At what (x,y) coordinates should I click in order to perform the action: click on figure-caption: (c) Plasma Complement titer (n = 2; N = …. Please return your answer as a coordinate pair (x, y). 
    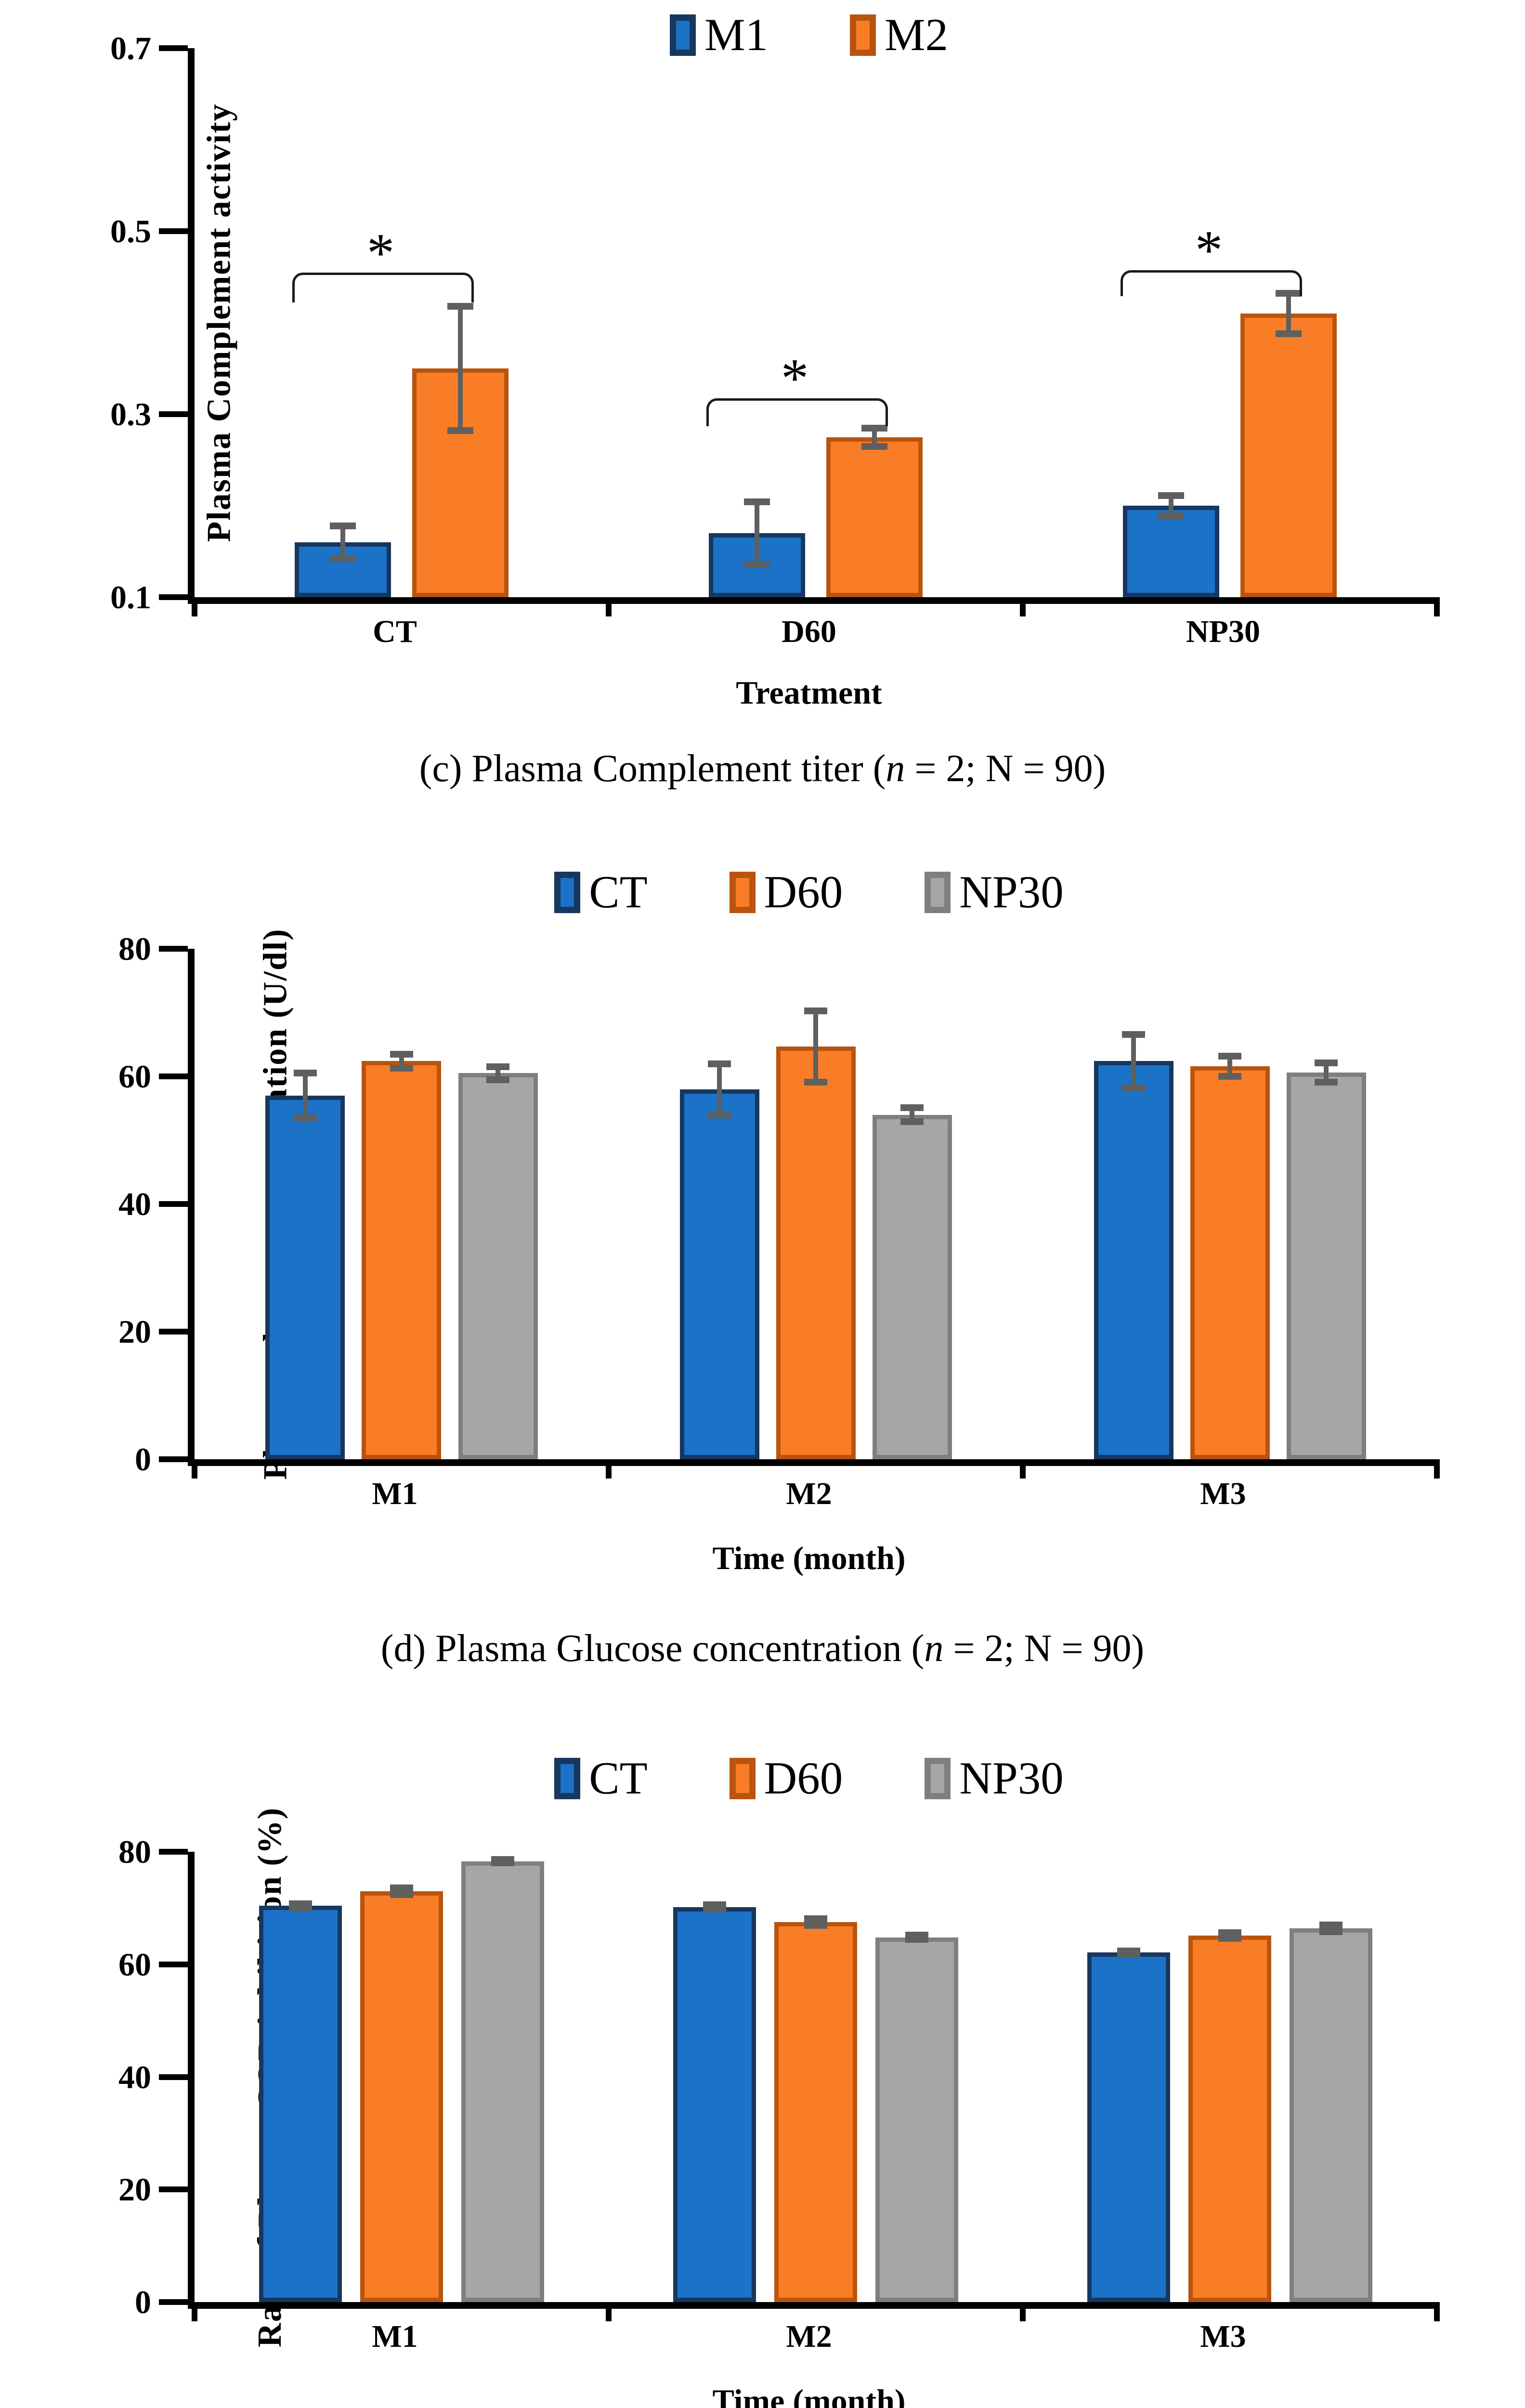
    Looking at the image, I should click on (762, 769).